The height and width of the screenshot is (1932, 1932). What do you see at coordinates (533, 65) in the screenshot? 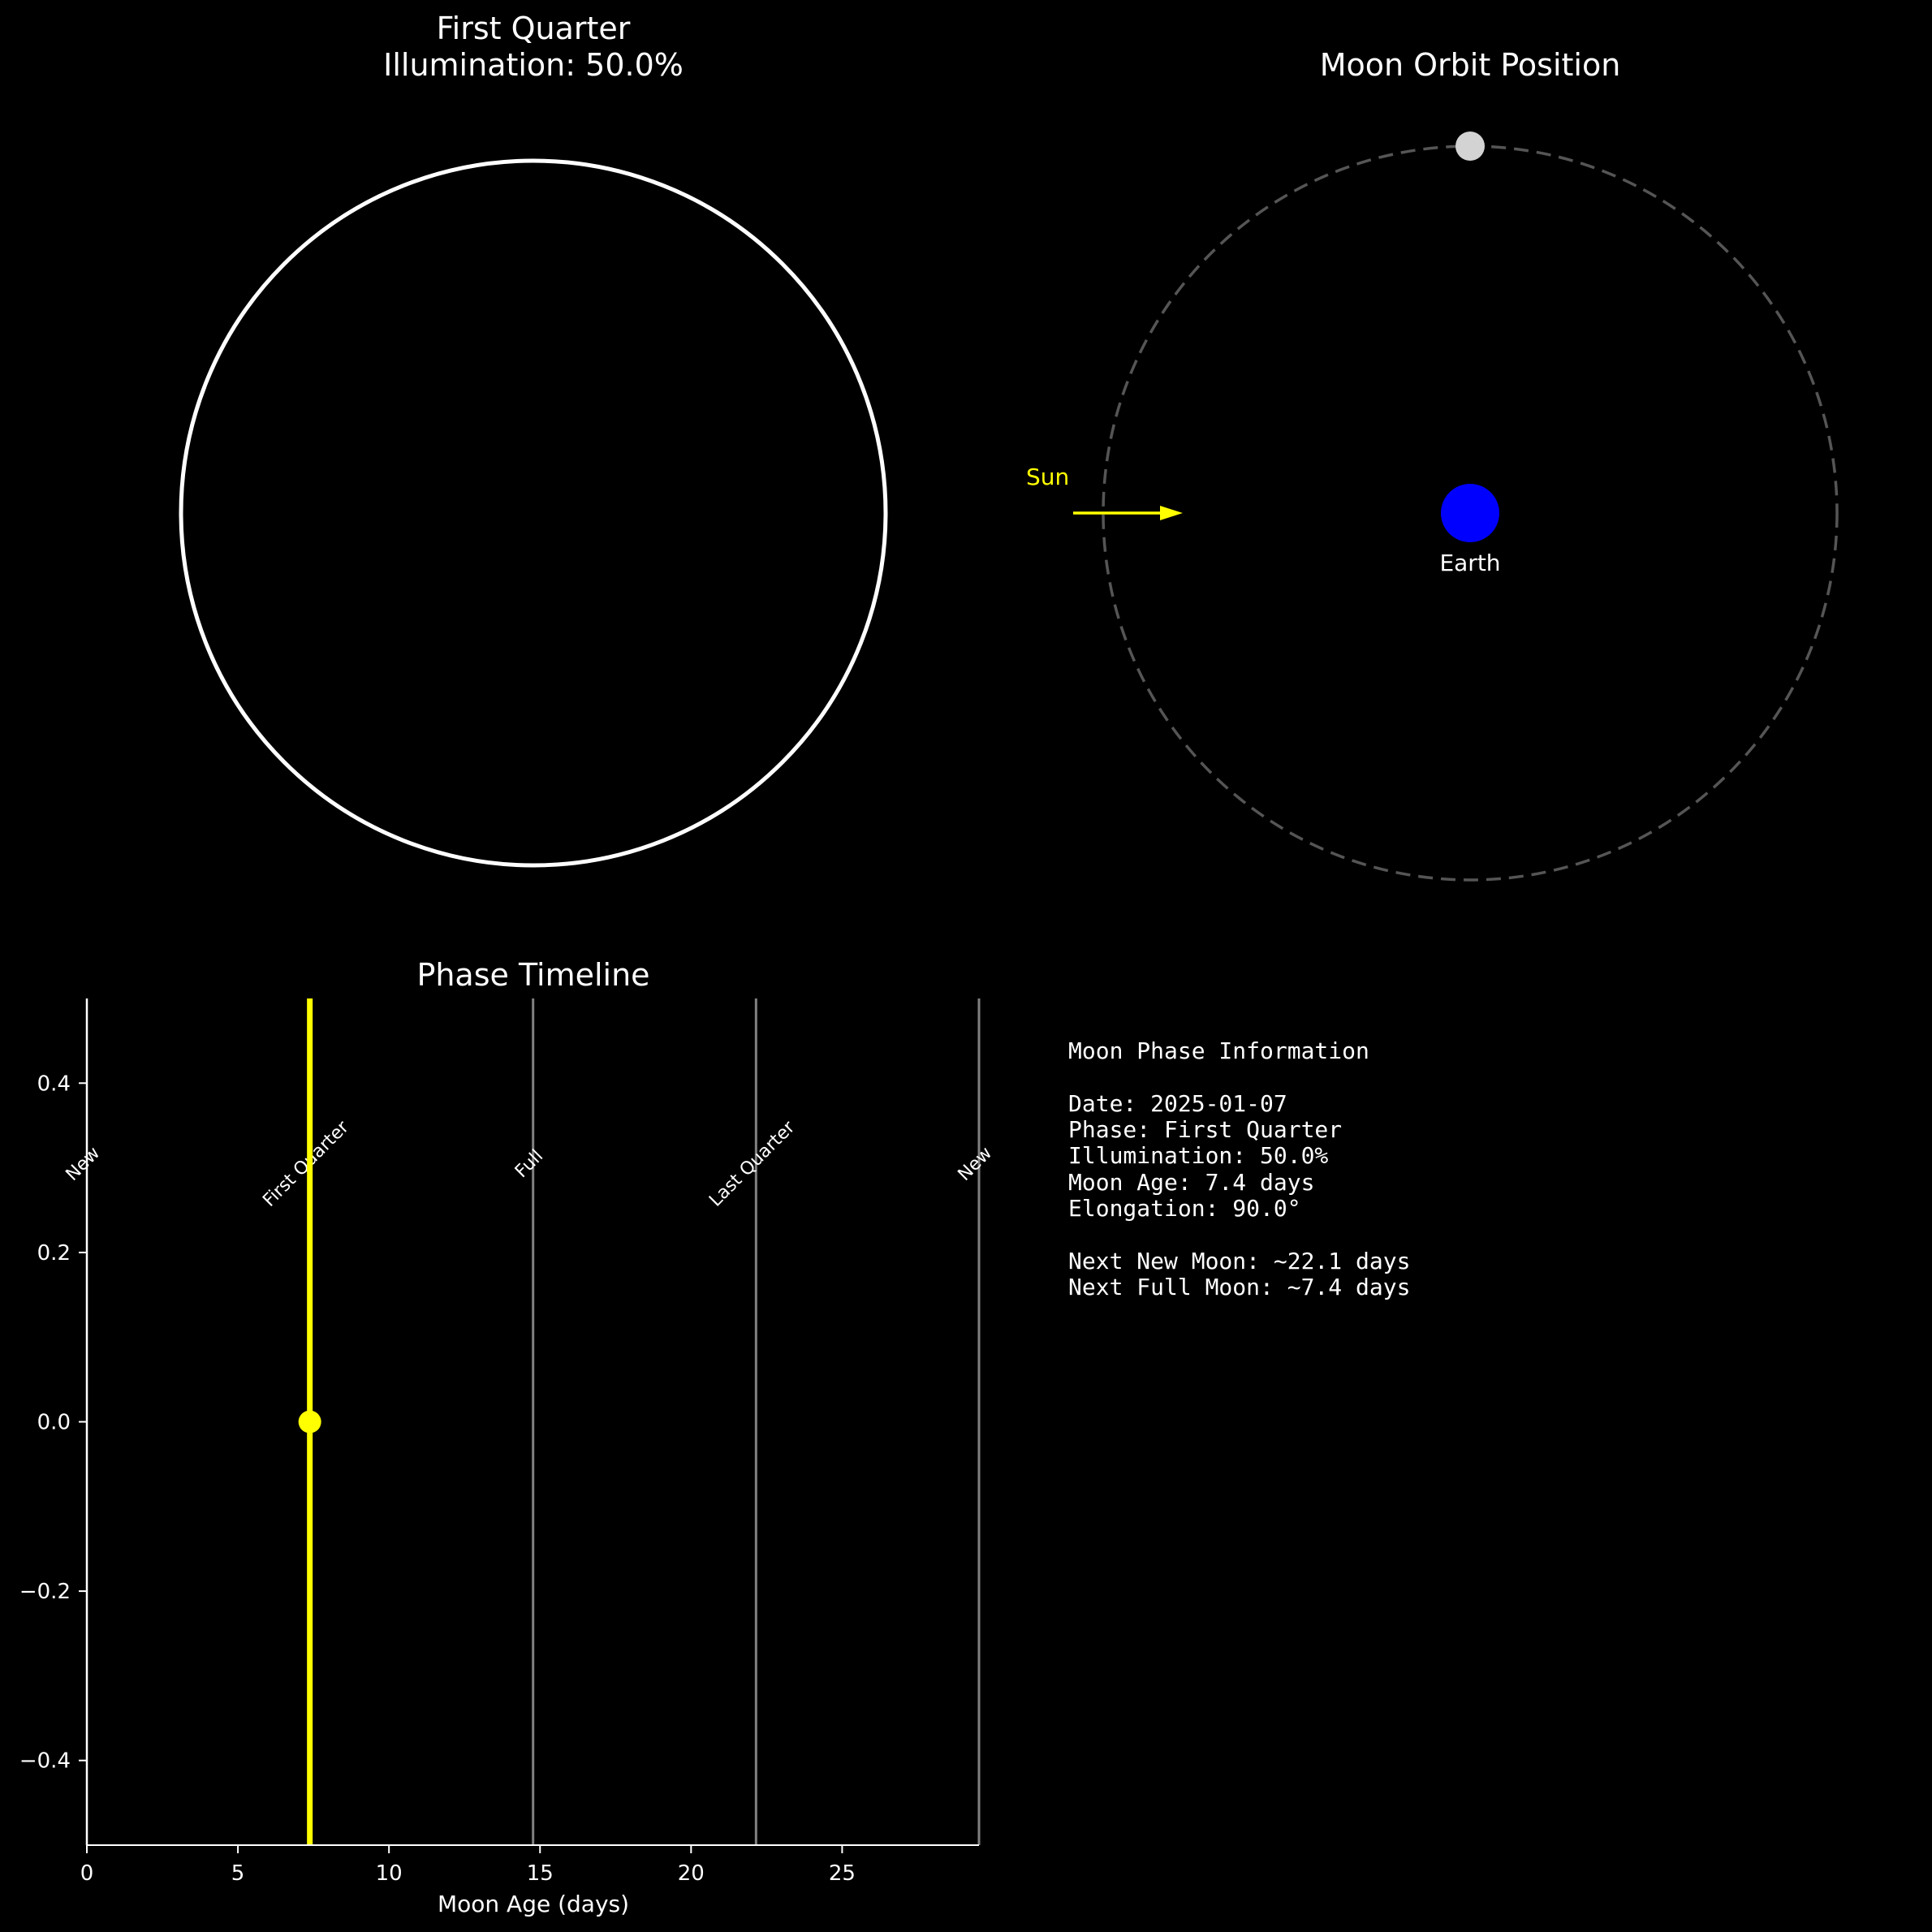
I see `phase-illumination-title: Illumination: 50.0%` at bounding box center [533, 65].